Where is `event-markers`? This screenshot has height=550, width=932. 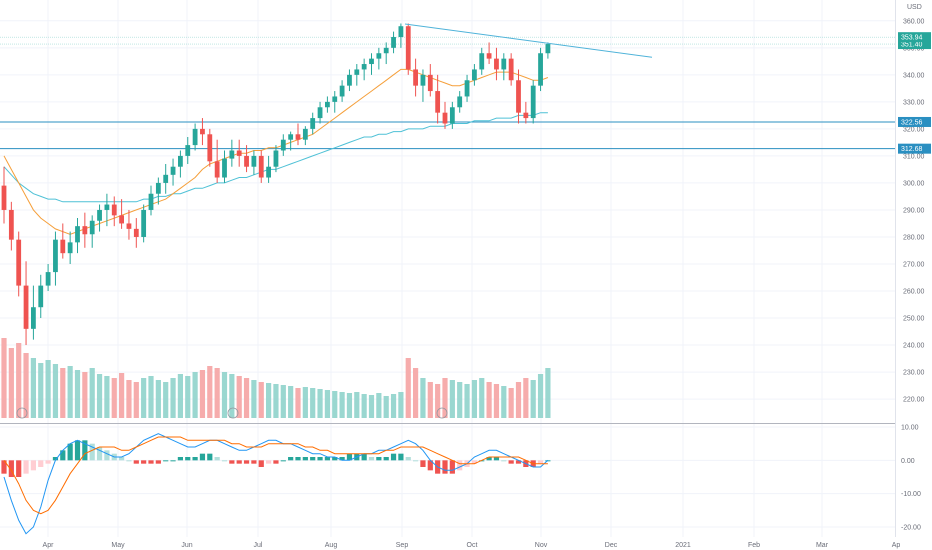
event-markers is located at coordinates (232, 413).